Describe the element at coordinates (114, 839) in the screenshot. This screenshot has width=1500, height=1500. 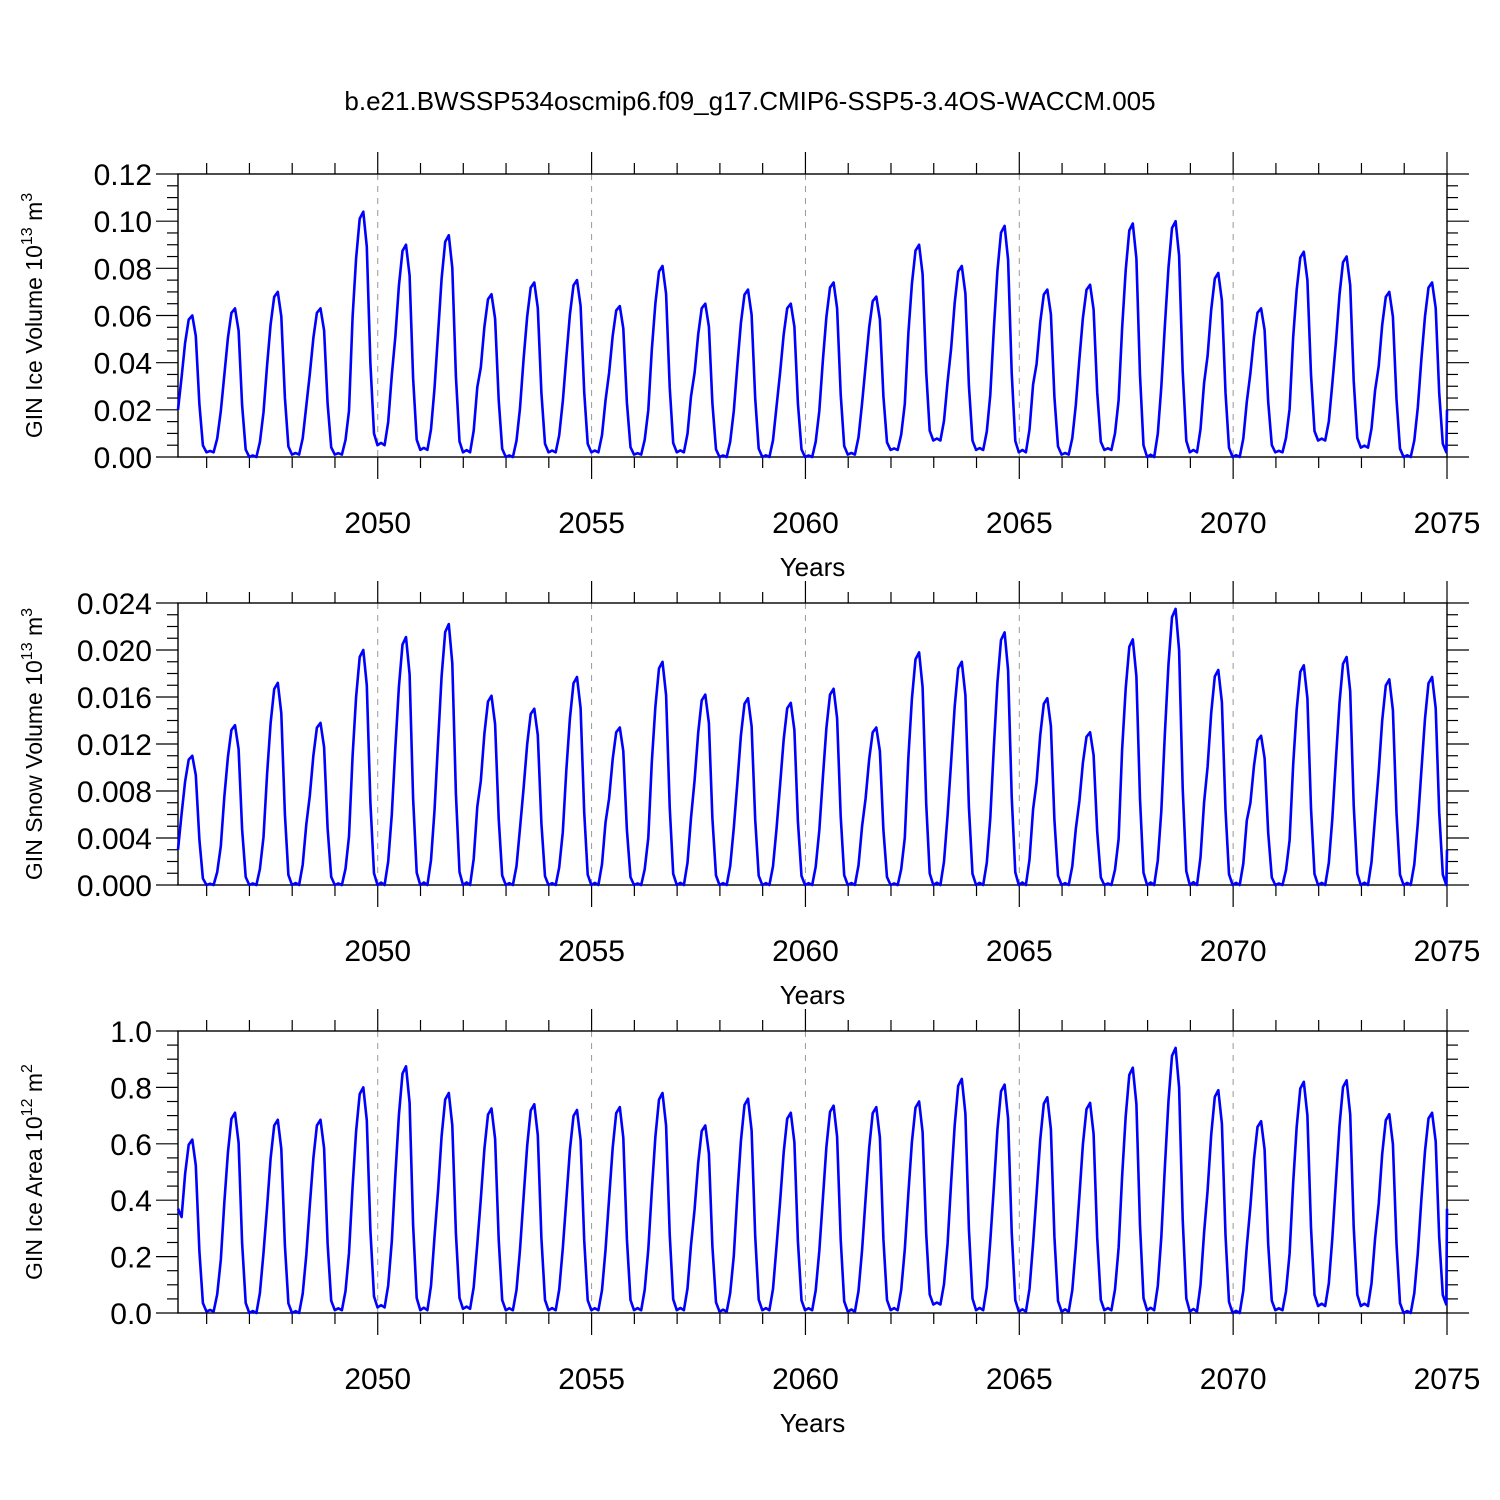
I see `y-tick-label: 0.004` at that location.